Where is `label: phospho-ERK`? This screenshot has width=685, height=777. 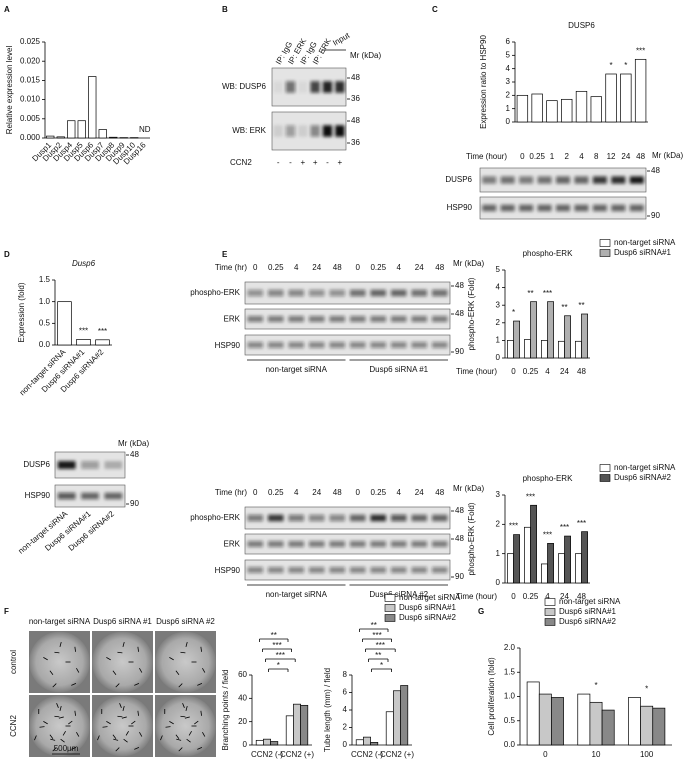
label: phospho-ERK is located at coordinates (215, 292).